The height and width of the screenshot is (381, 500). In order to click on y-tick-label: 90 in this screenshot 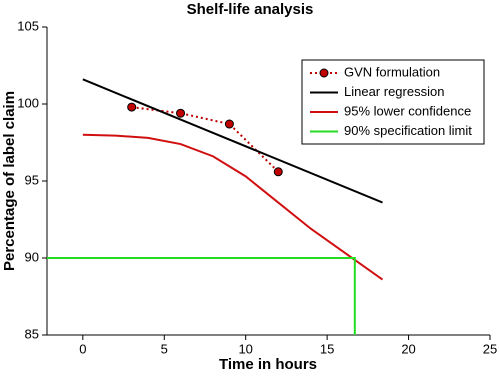, I will do `click(32, 256)`.